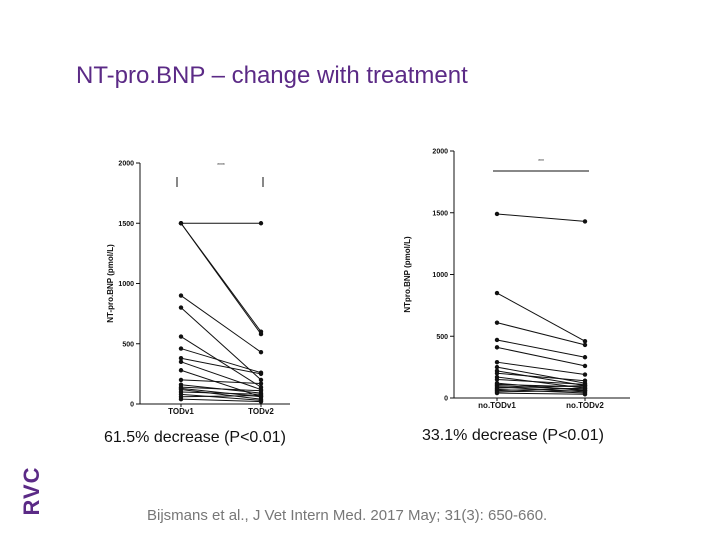  I want to click on rvc-logo-text: RVC, so click(31, 491).